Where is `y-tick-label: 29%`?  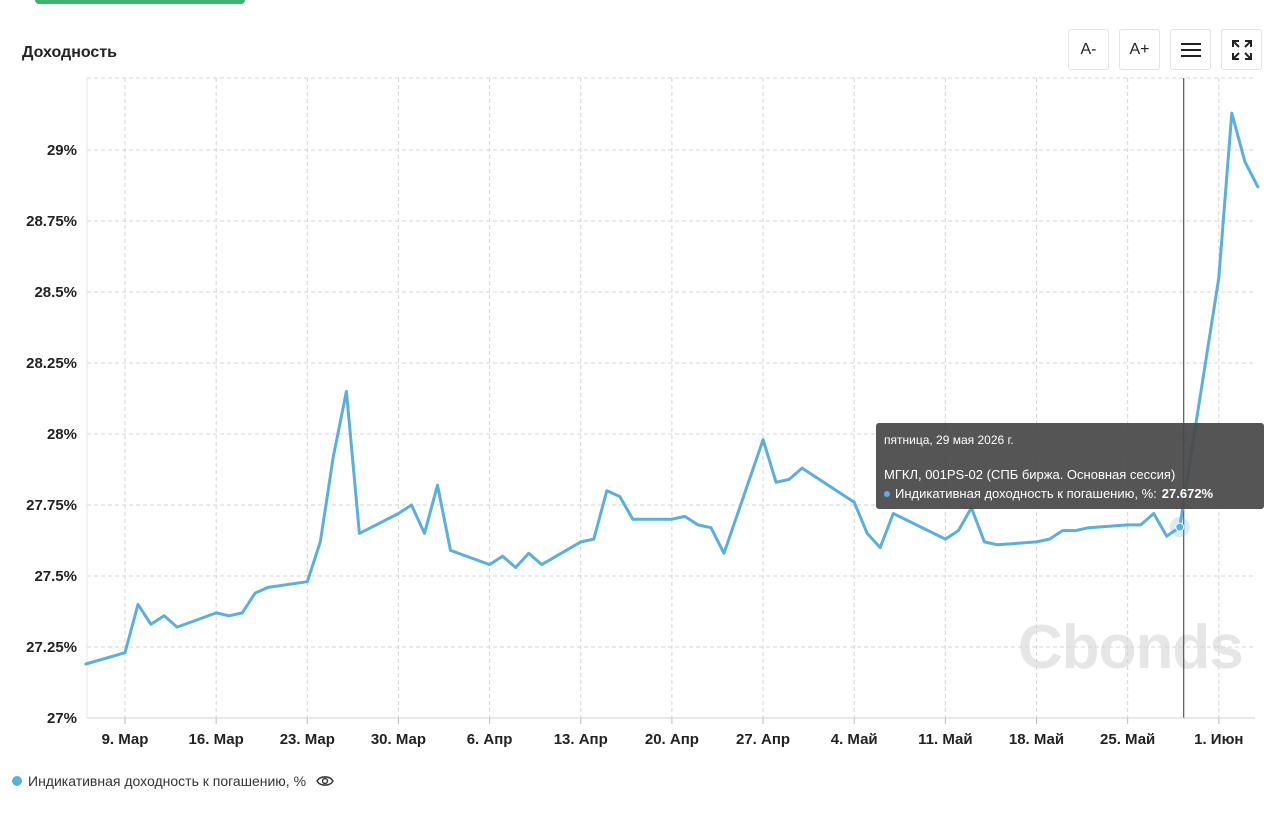 y-tick-label: 29% is located at coordinates (62, 150).